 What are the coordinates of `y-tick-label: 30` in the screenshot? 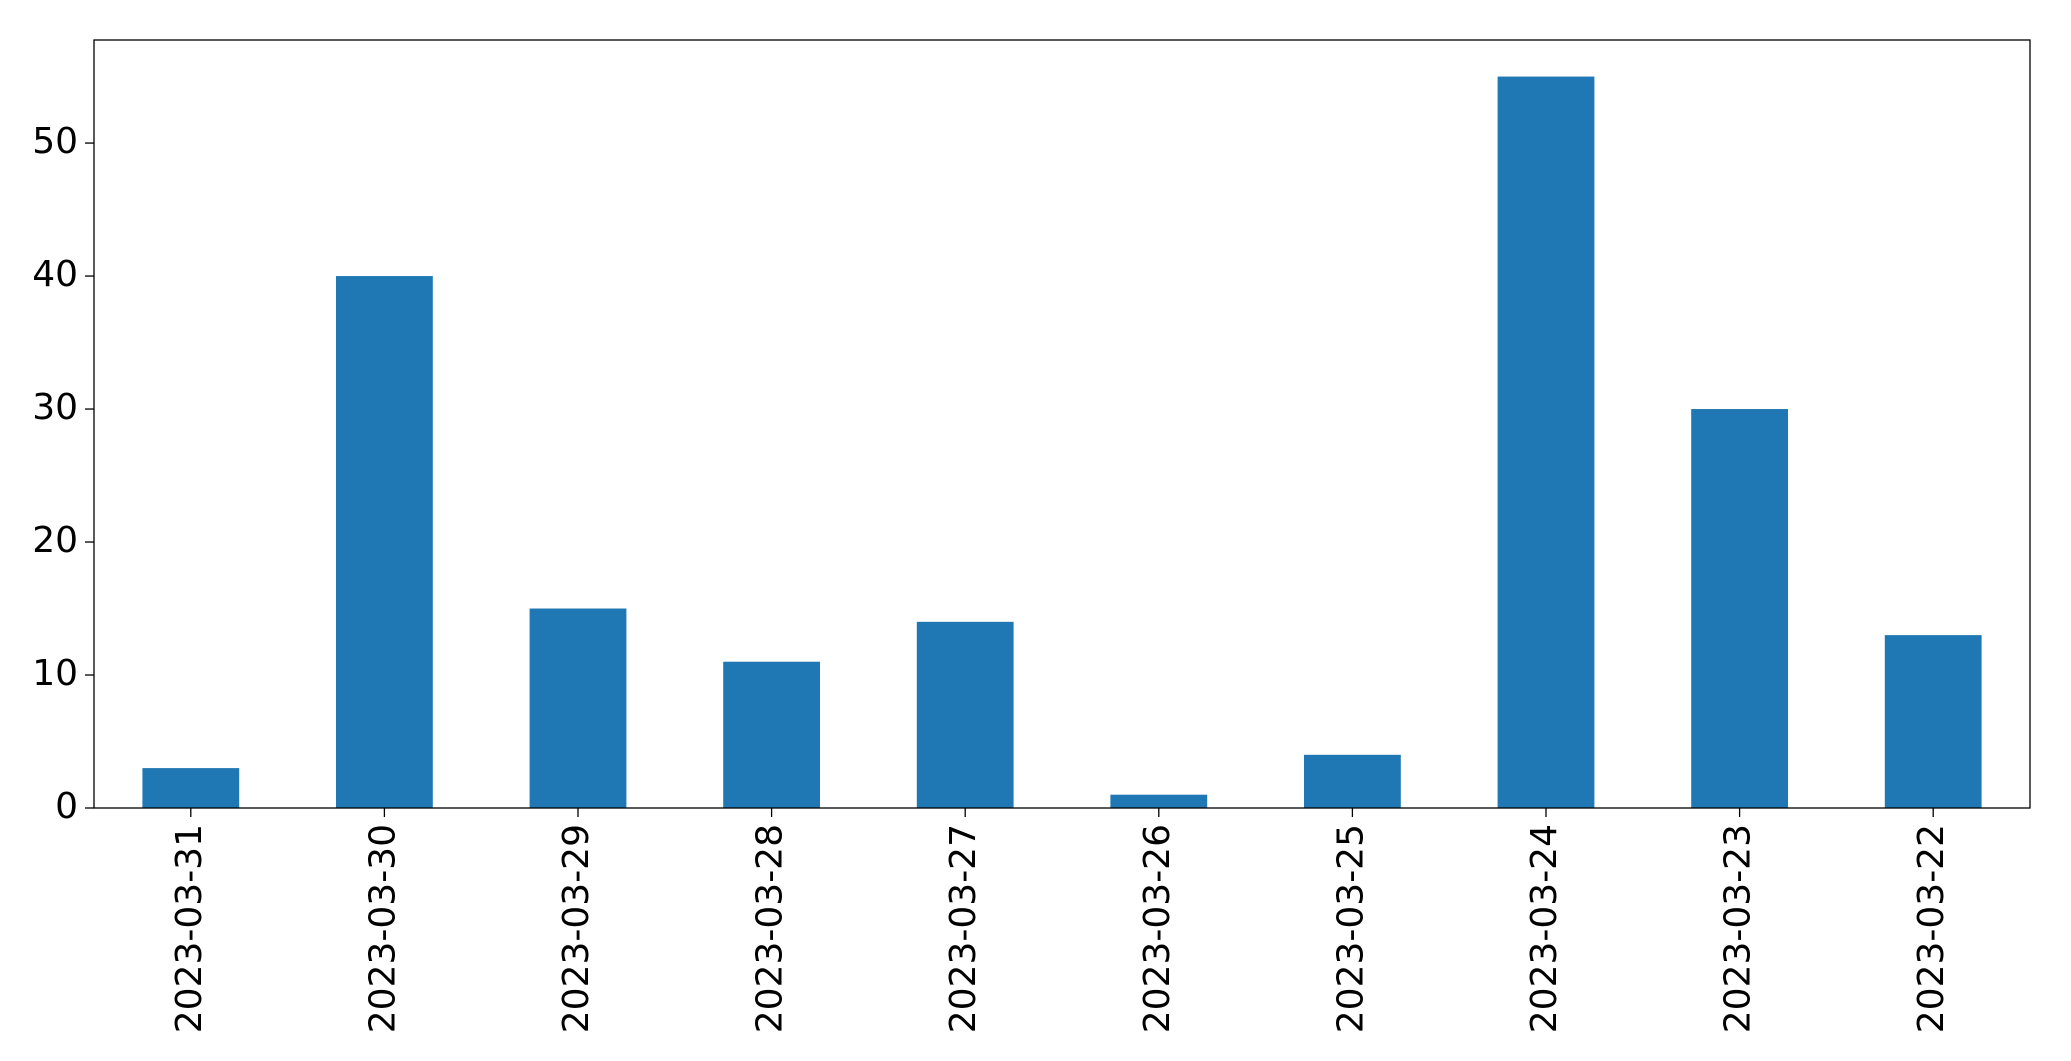 It's located at (55, 407).